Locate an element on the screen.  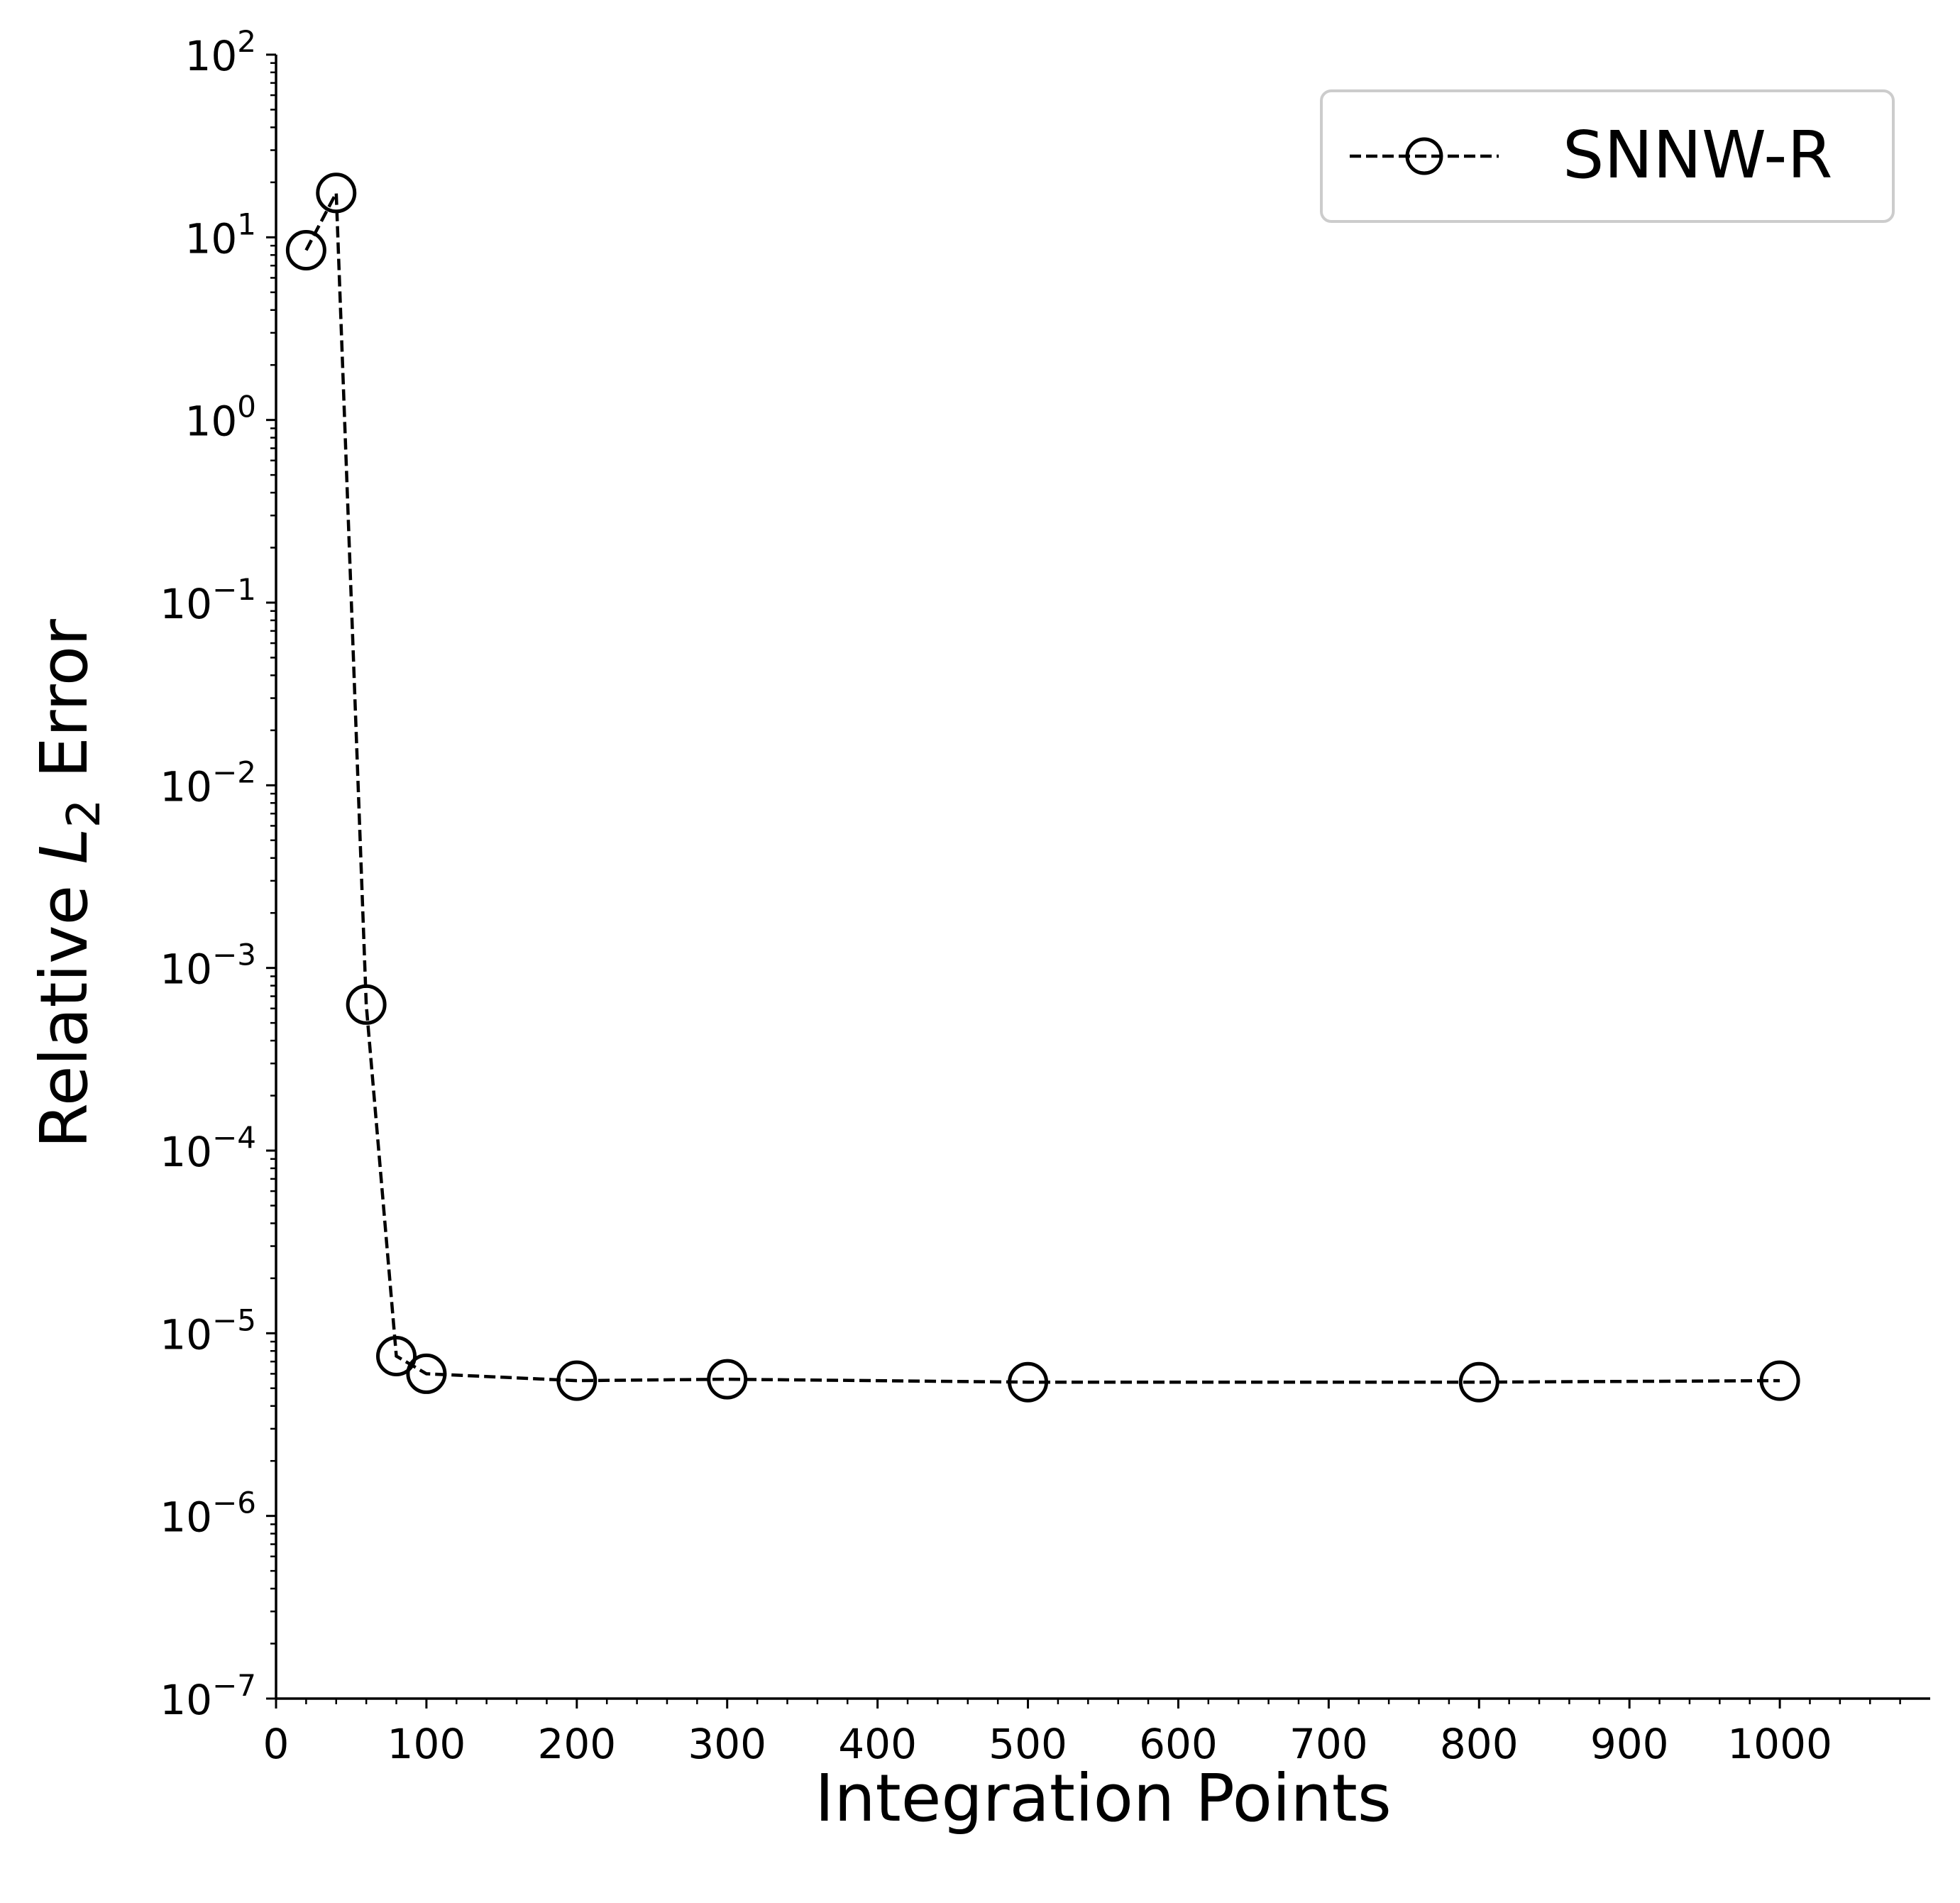
legend: SNNW-R is located at coordinates (1607, 156).